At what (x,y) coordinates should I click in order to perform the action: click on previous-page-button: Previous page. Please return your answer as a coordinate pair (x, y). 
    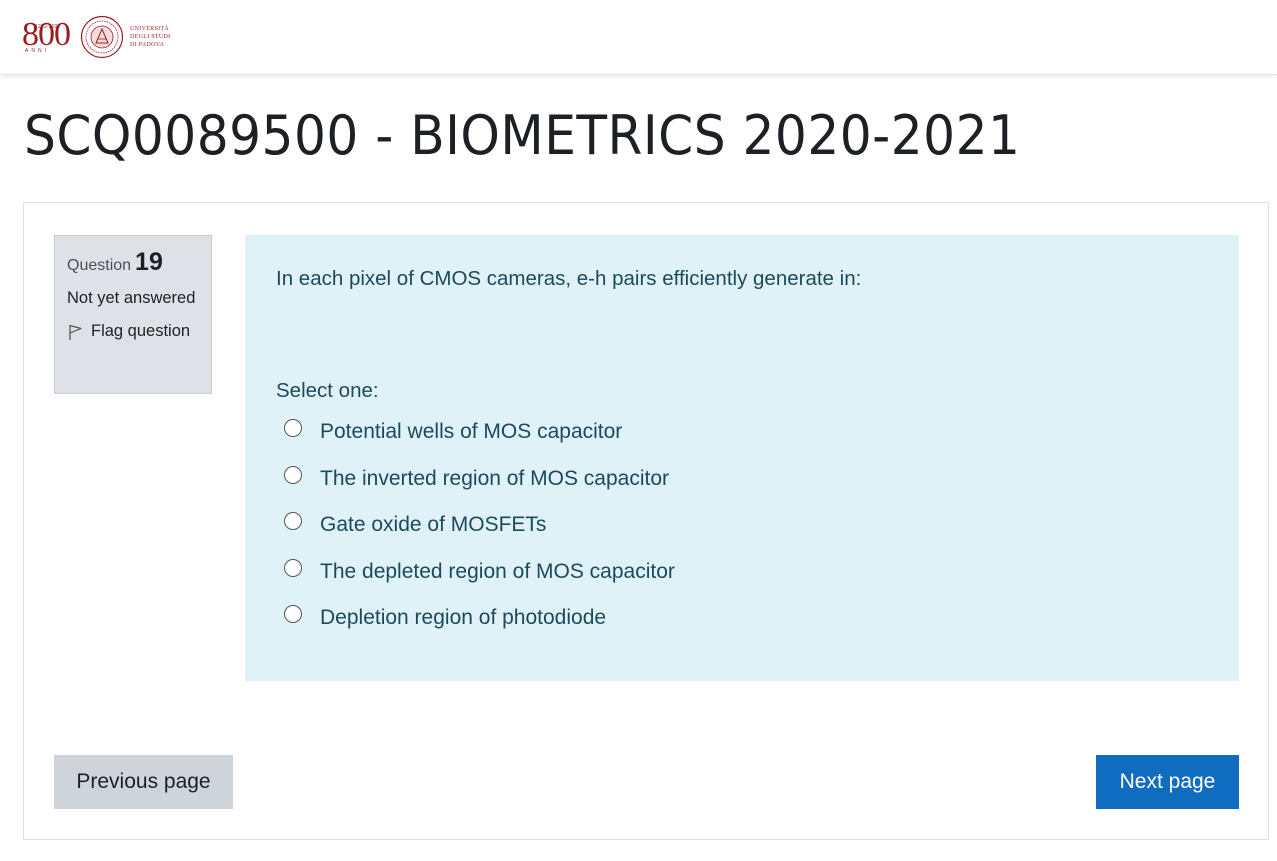
    Looking at the image, I should click on (143, 782).